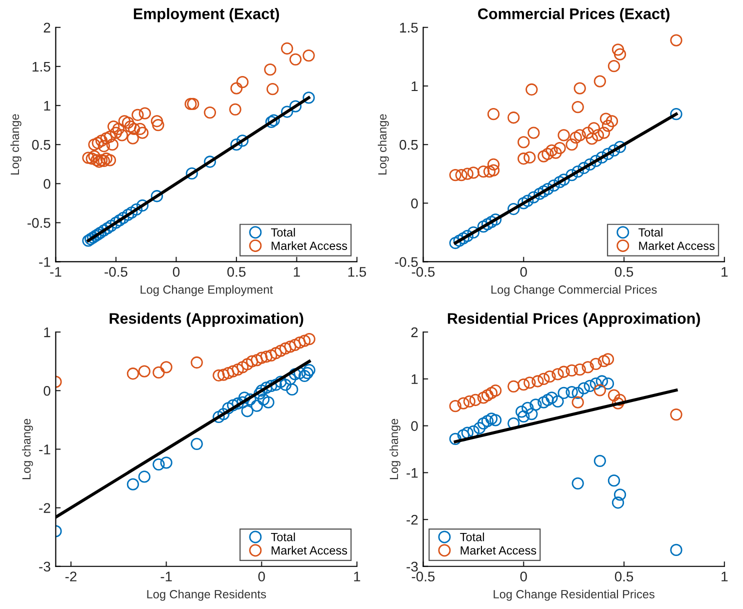 The height and width of the screenshot is (609, 743). I want to click on x-axis-title: Log Change Commercial Prices, so click(574, 290).